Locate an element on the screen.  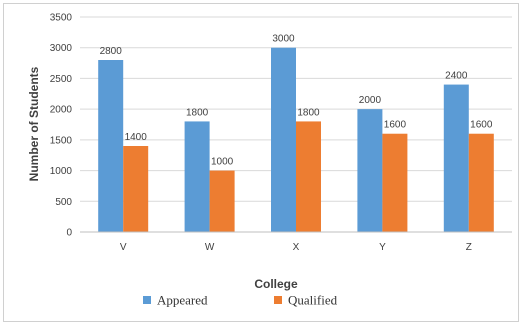
data-label-appeared-x: 3000 is located at coordinates (283, 39).